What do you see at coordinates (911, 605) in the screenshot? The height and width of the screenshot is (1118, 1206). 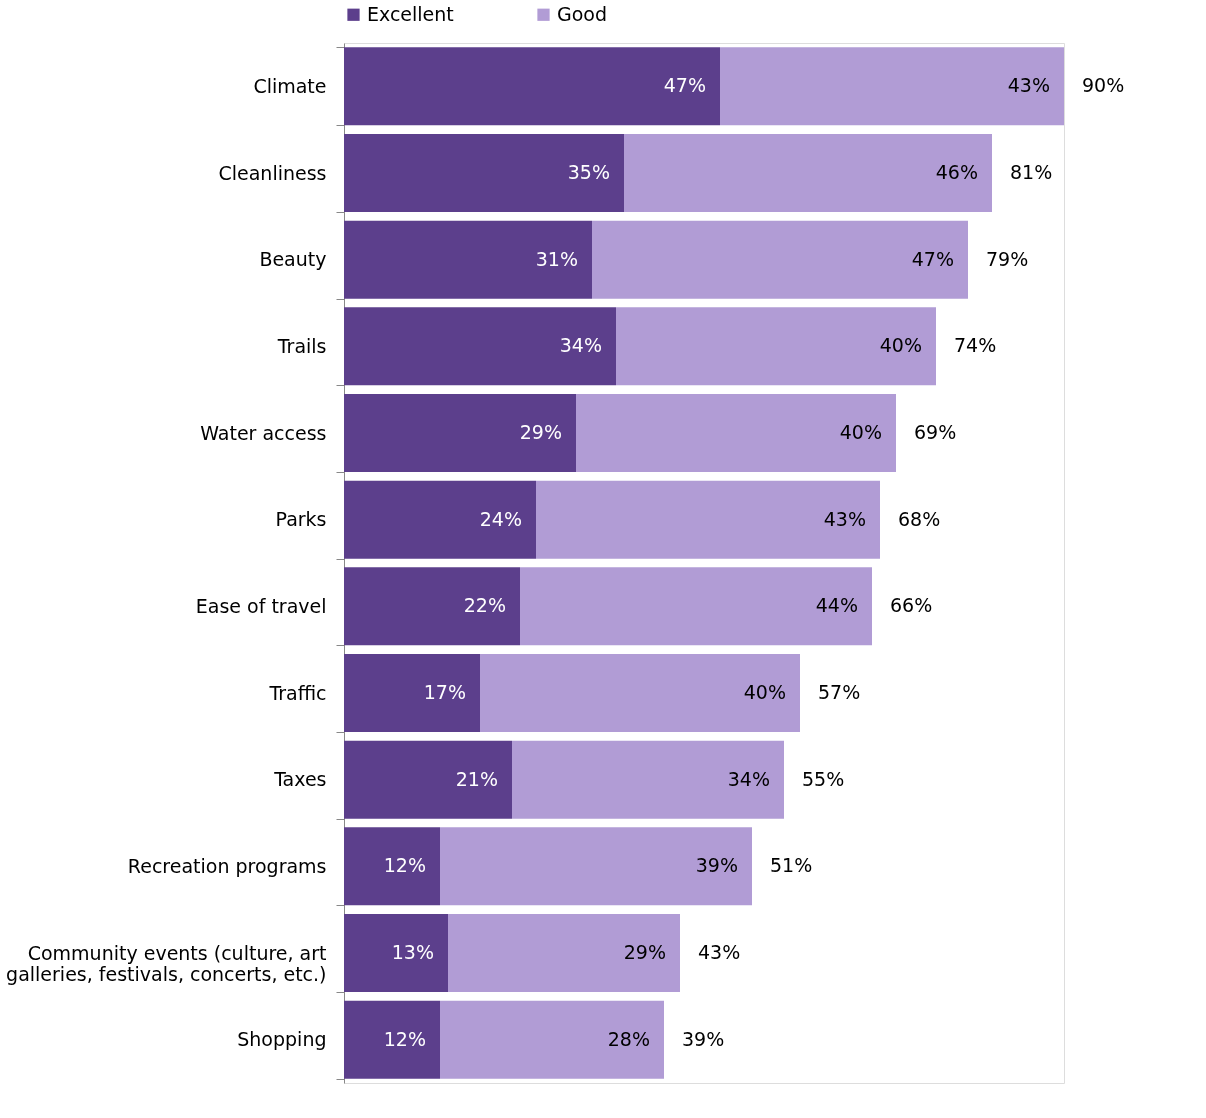 I see `total-label: 66%` at bounding box center [911, 605].